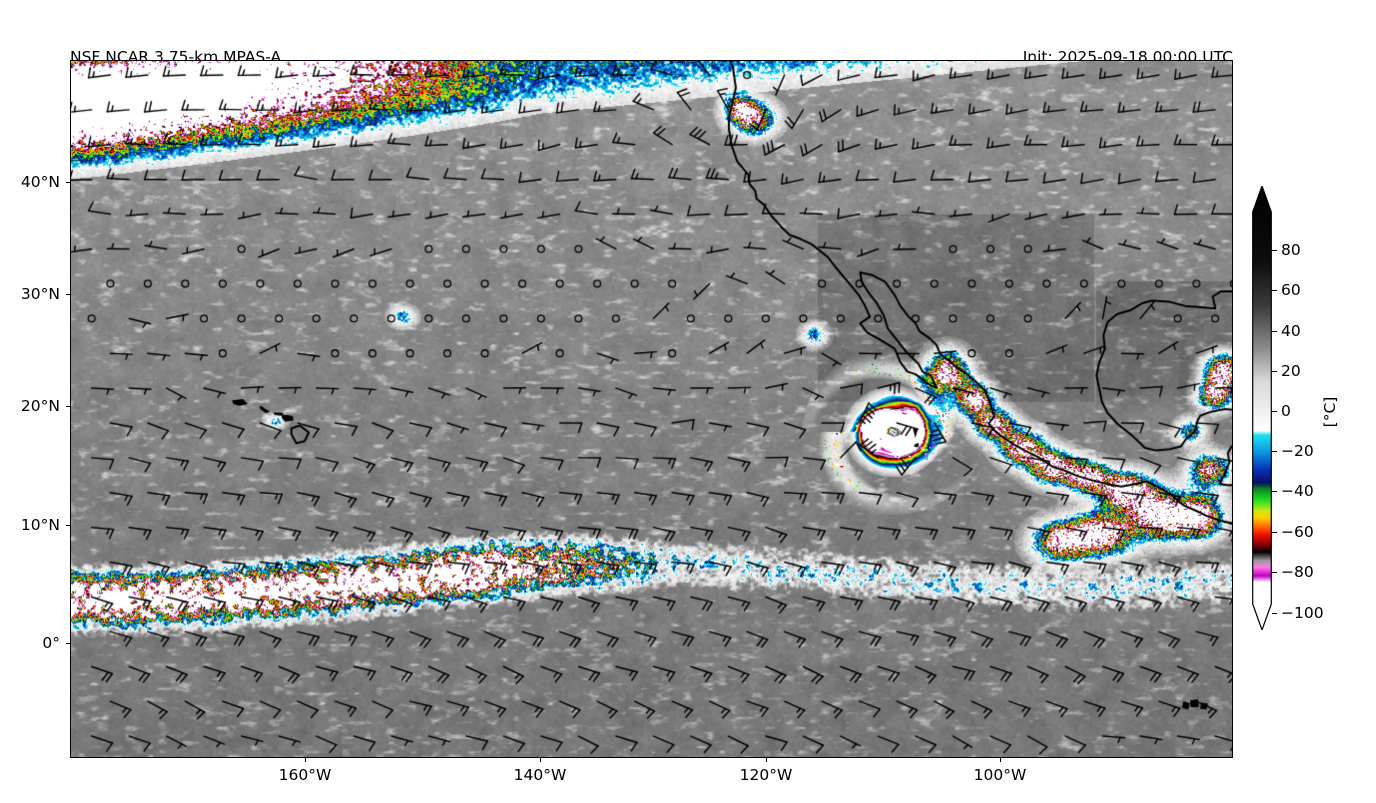 The height and width of the screenshot is (803, 1376). What do you see at coordinates (1302, 613) in the screenshot?
I see `colorbar-tick-label: −100` at bounding box center [1302, 613].